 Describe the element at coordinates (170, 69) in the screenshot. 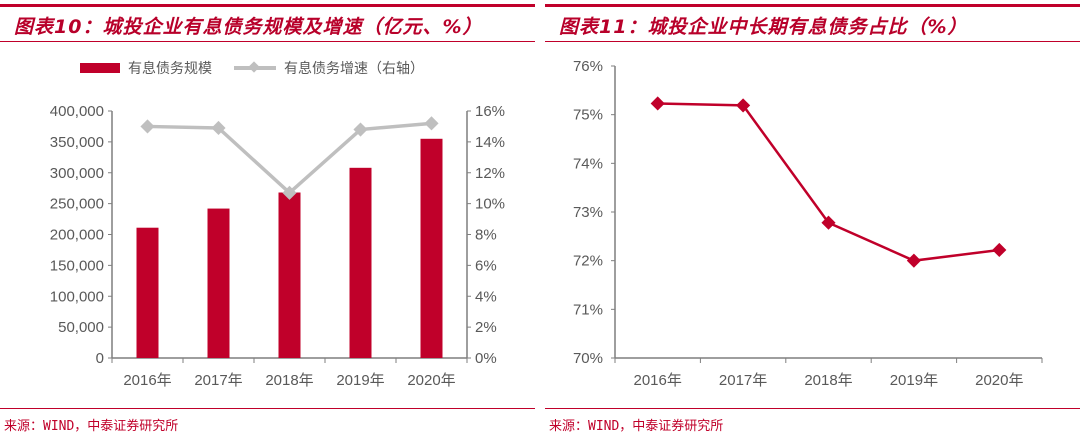

I see `legend-label-bar: 有息债务规模` at that location.